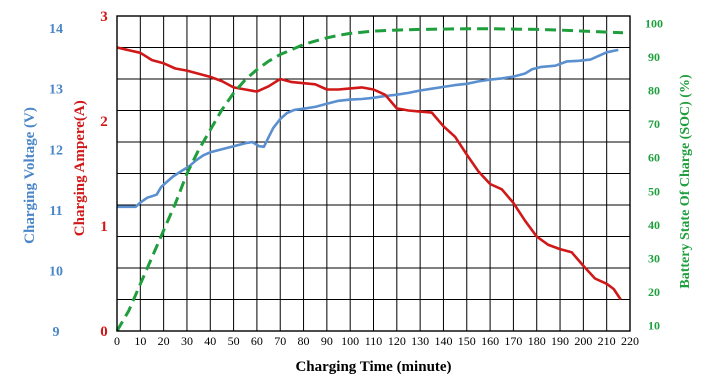 The width and height of the screenshot is (703, 383). I want to click on soc-tick-label: 50, so click(654, 191).